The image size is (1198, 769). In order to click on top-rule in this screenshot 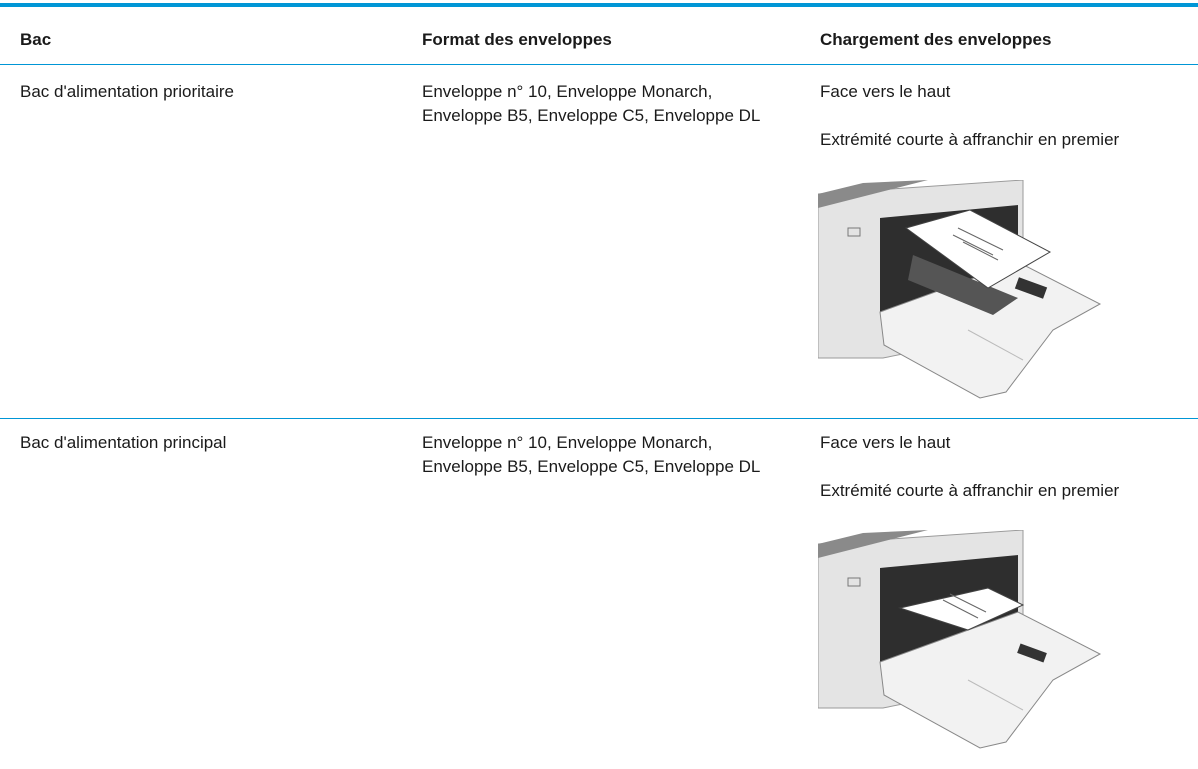, I will do `click(599, 5)`.